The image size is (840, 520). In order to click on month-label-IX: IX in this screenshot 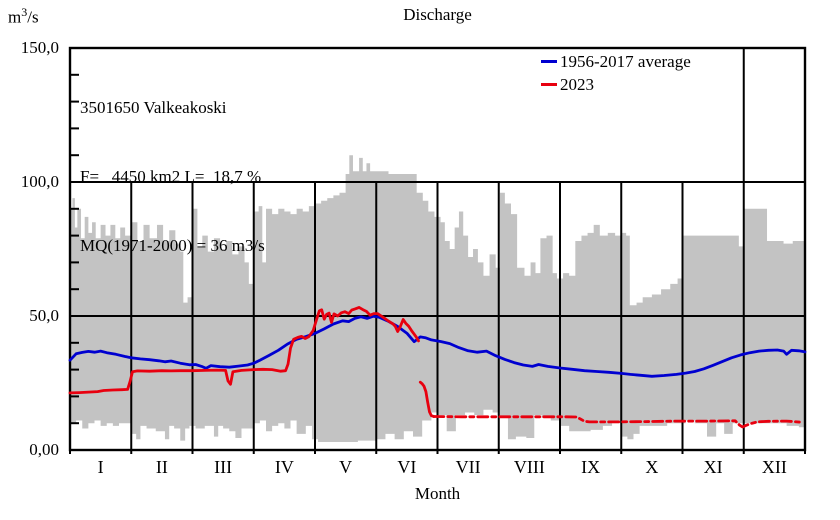, I will do `click(591, 467)`.